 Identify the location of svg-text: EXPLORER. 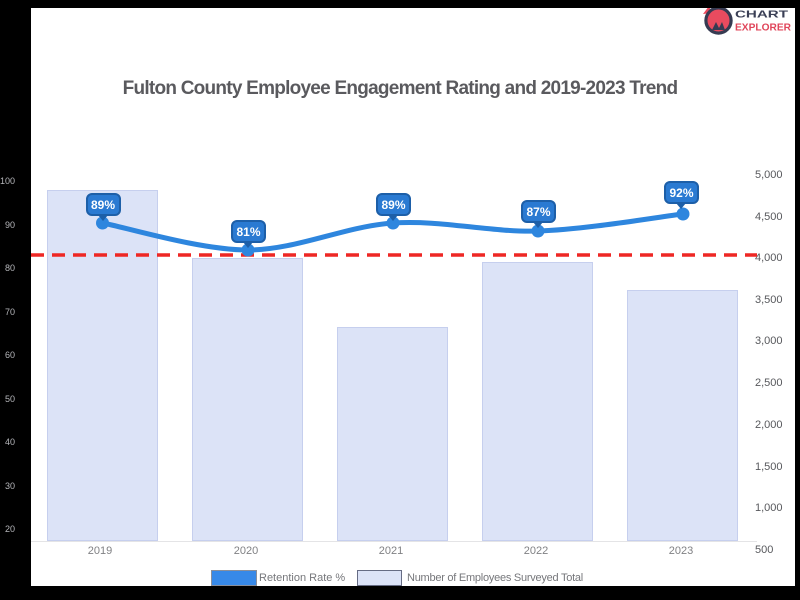
(763, 28).